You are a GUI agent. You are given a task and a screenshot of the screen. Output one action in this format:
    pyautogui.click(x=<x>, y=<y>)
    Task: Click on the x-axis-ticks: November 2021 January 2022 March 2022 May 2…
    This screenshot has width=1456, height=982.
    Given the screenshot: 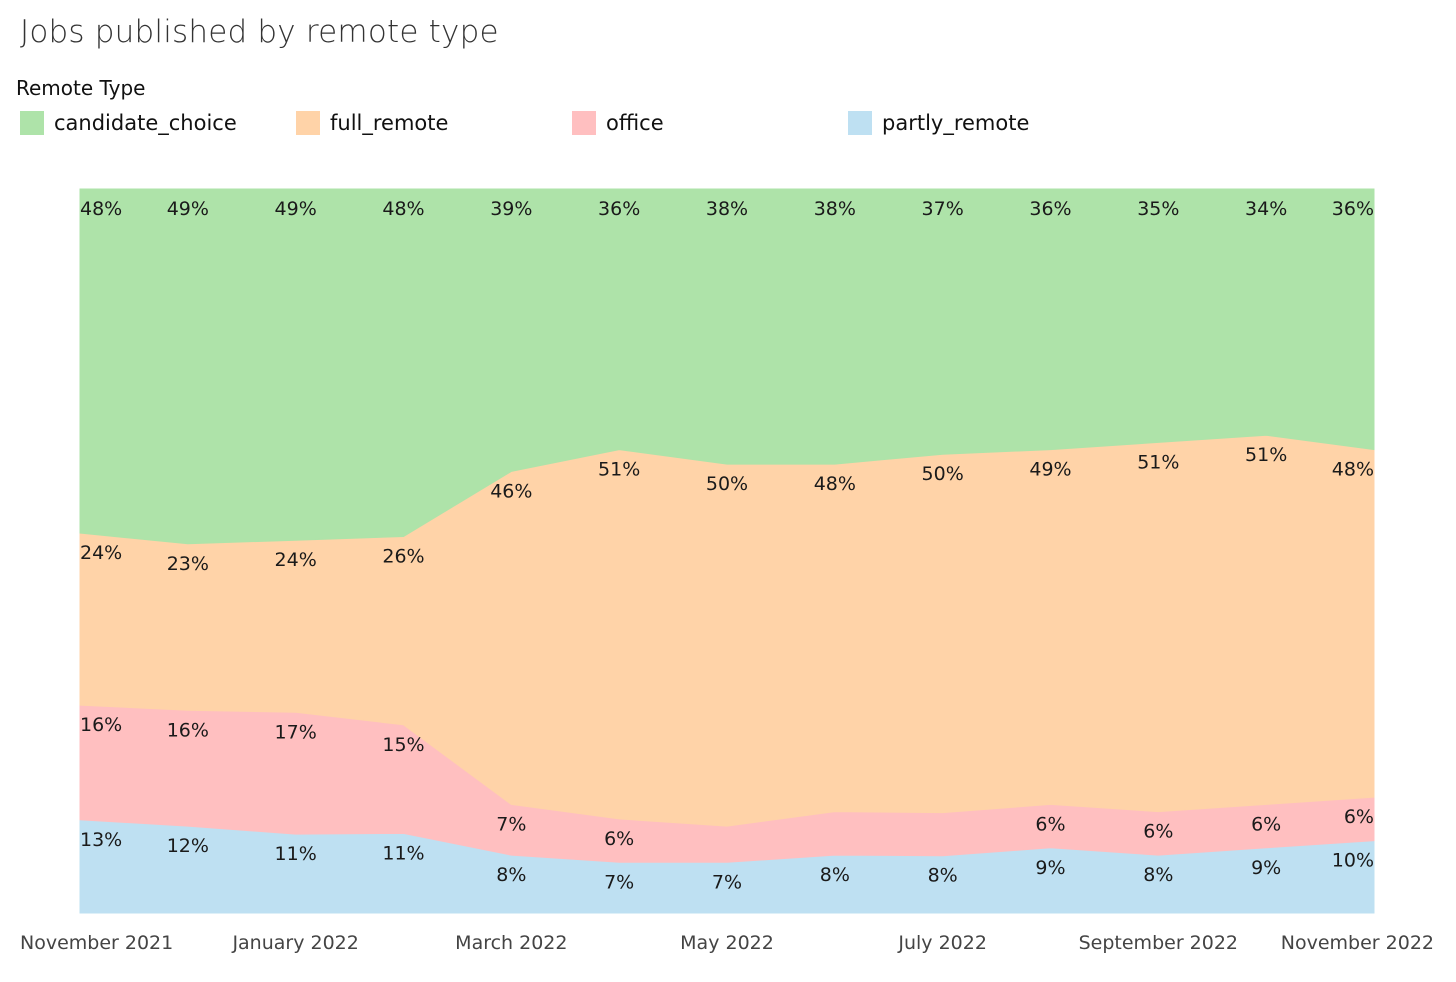 What is the action you would take?
    pyautogui.click(x=727, y=943)
    